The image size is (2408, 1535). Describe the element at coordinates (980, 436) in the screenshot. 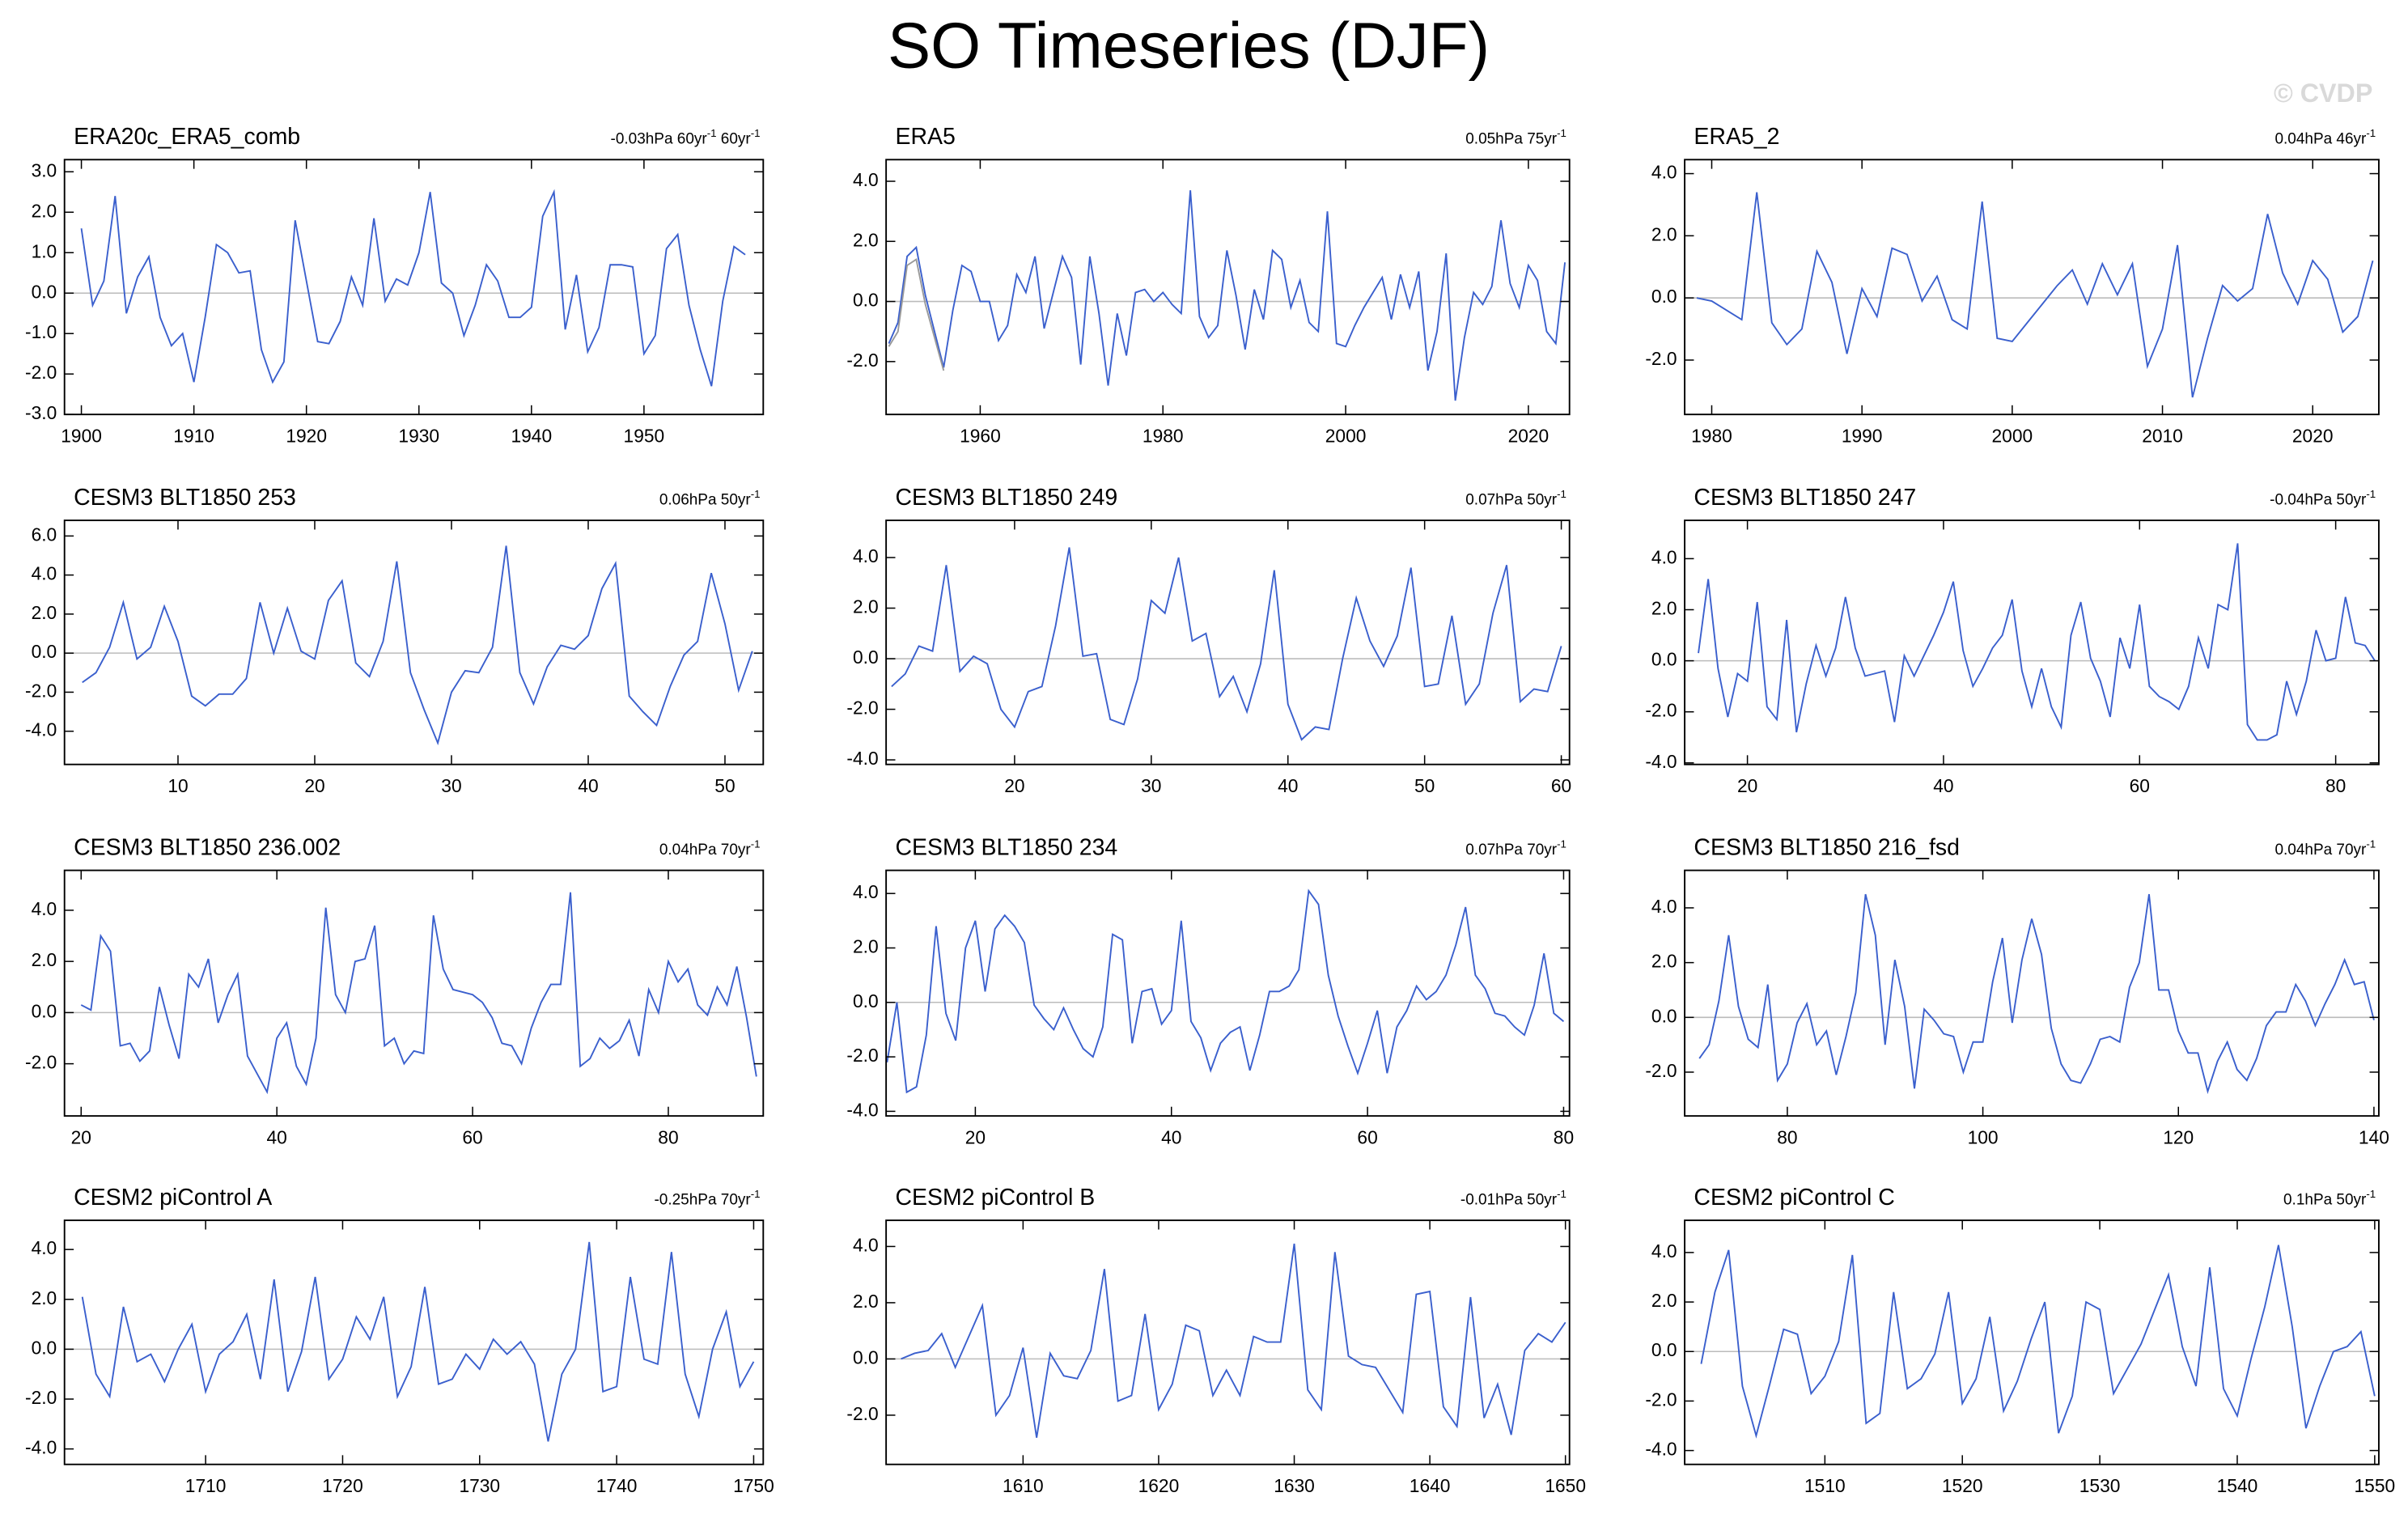

I see `x-tick-label: 1960` at that location.